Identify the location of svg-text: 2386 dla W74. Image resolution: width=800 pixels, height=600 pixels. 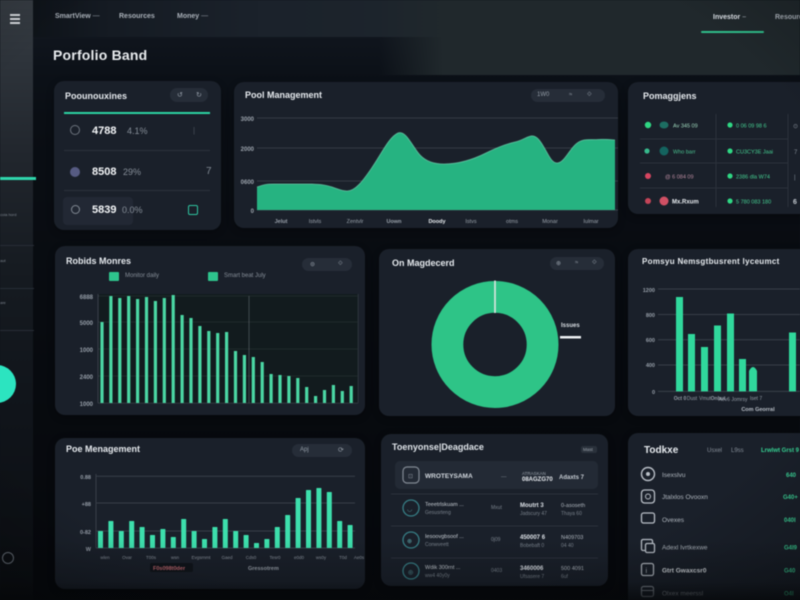
(753, 178).